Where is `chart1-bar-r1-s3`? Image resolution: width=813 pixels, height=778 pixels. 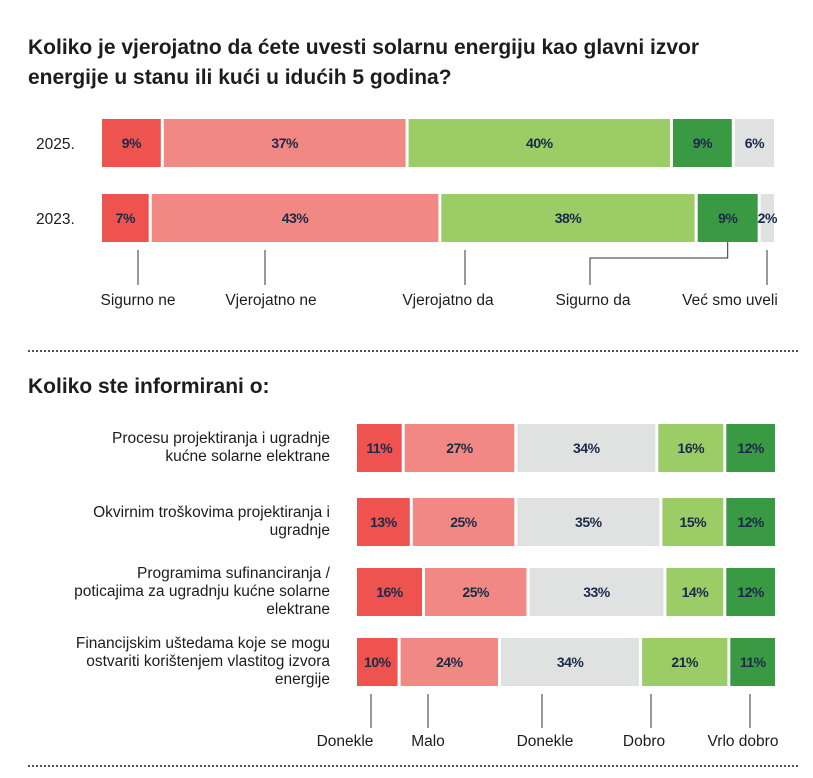 chart1-bar-r1-s3 is located at coordinates (727, 218).